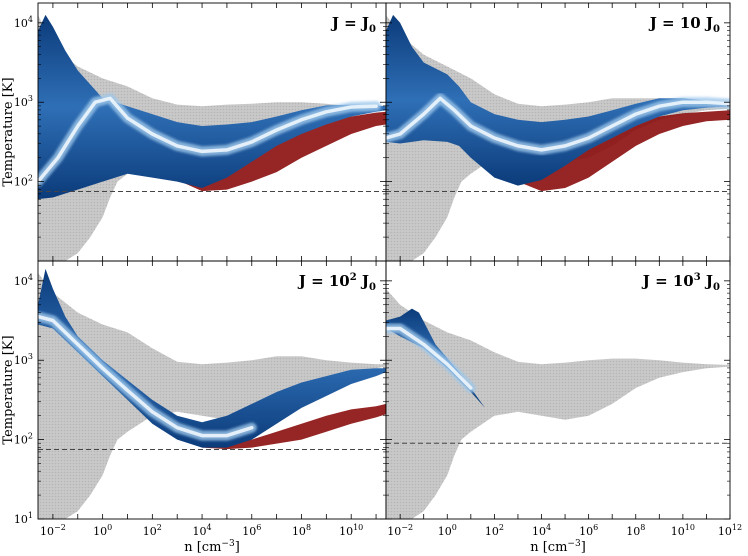  I want to click on blue-density-region, so click(558, 100).